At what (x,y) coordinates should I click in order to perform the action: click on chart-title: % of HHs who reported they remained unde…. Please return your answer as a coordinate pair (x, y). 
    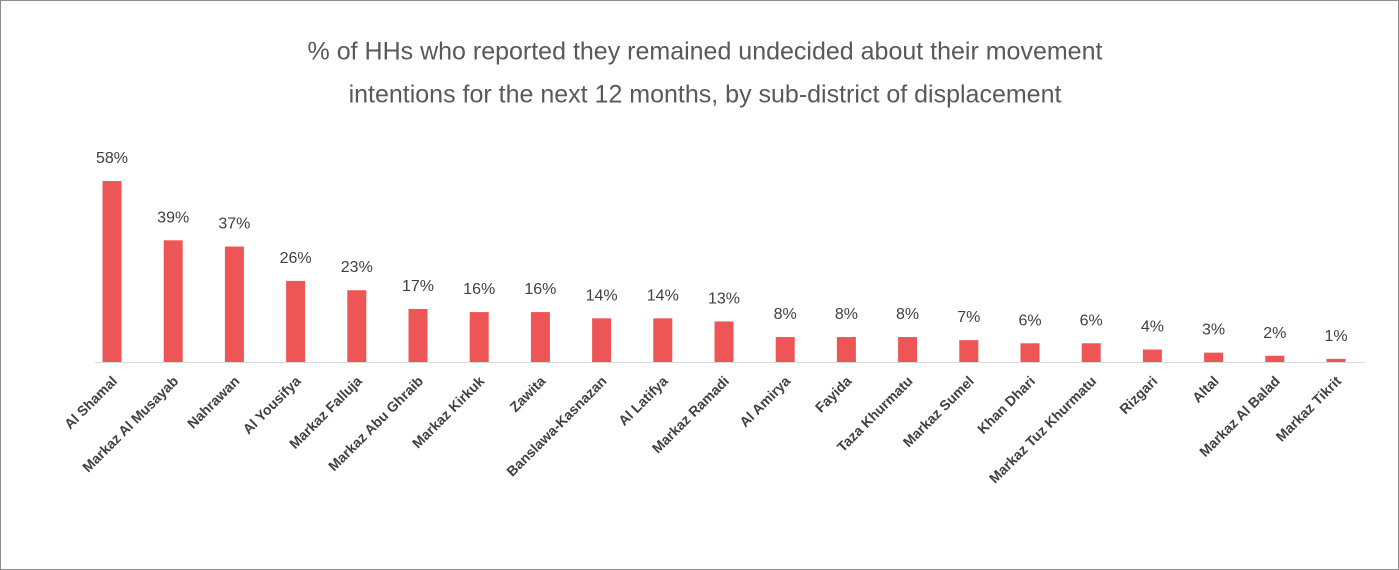
    Looking at the image, I should click on (705, 52).